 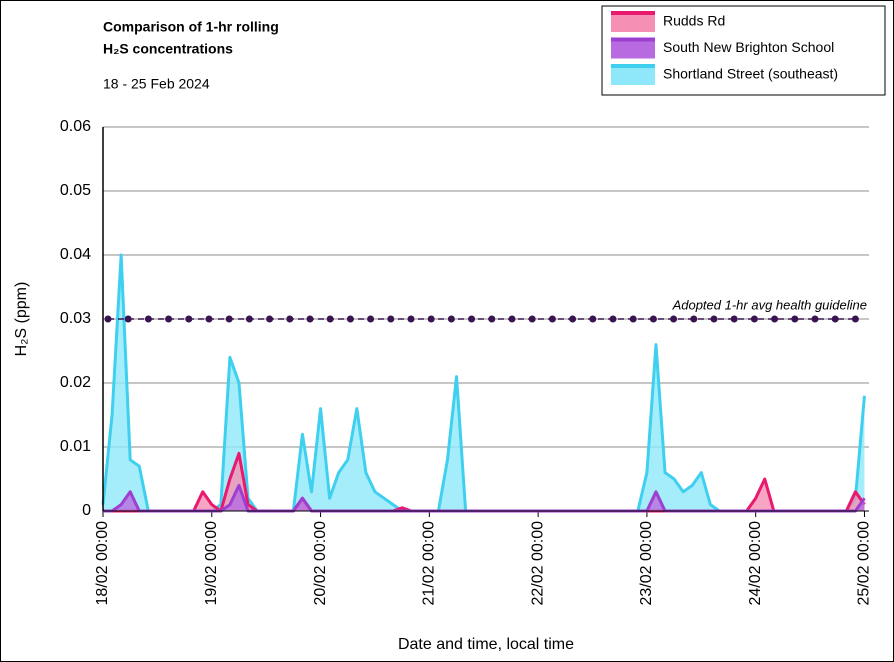 What do you see at coordinates (168, 49) in the screenshot?
I see `title-line: H₂S concentrations` at bounding box center [168, 49].